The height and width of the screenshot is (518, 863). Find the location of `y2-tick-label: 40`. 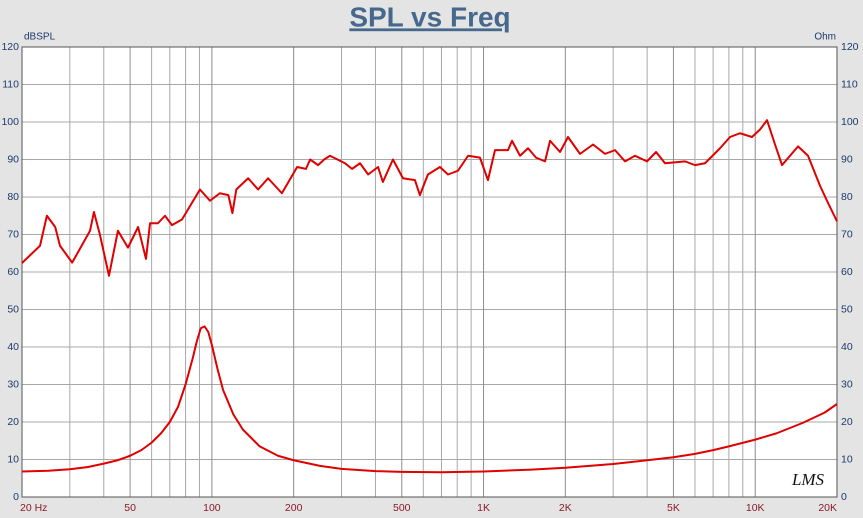

y2-tick-label: 40 is located at coordinates (847, 347).